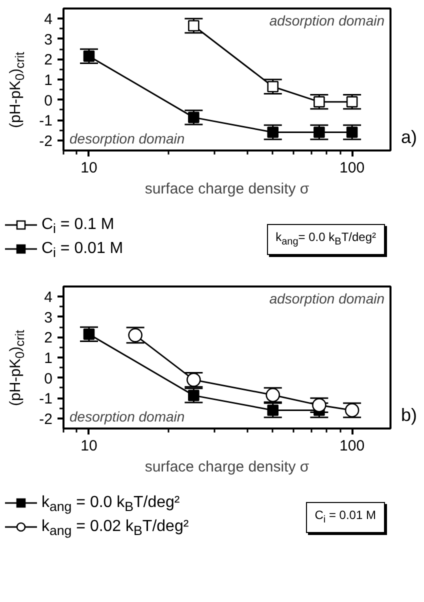 The image size is (424, 602). Describe the element at coordinates (345, 517) in the screenshot. I see `text: C$_{i}$ = 0.01 M` at that location.